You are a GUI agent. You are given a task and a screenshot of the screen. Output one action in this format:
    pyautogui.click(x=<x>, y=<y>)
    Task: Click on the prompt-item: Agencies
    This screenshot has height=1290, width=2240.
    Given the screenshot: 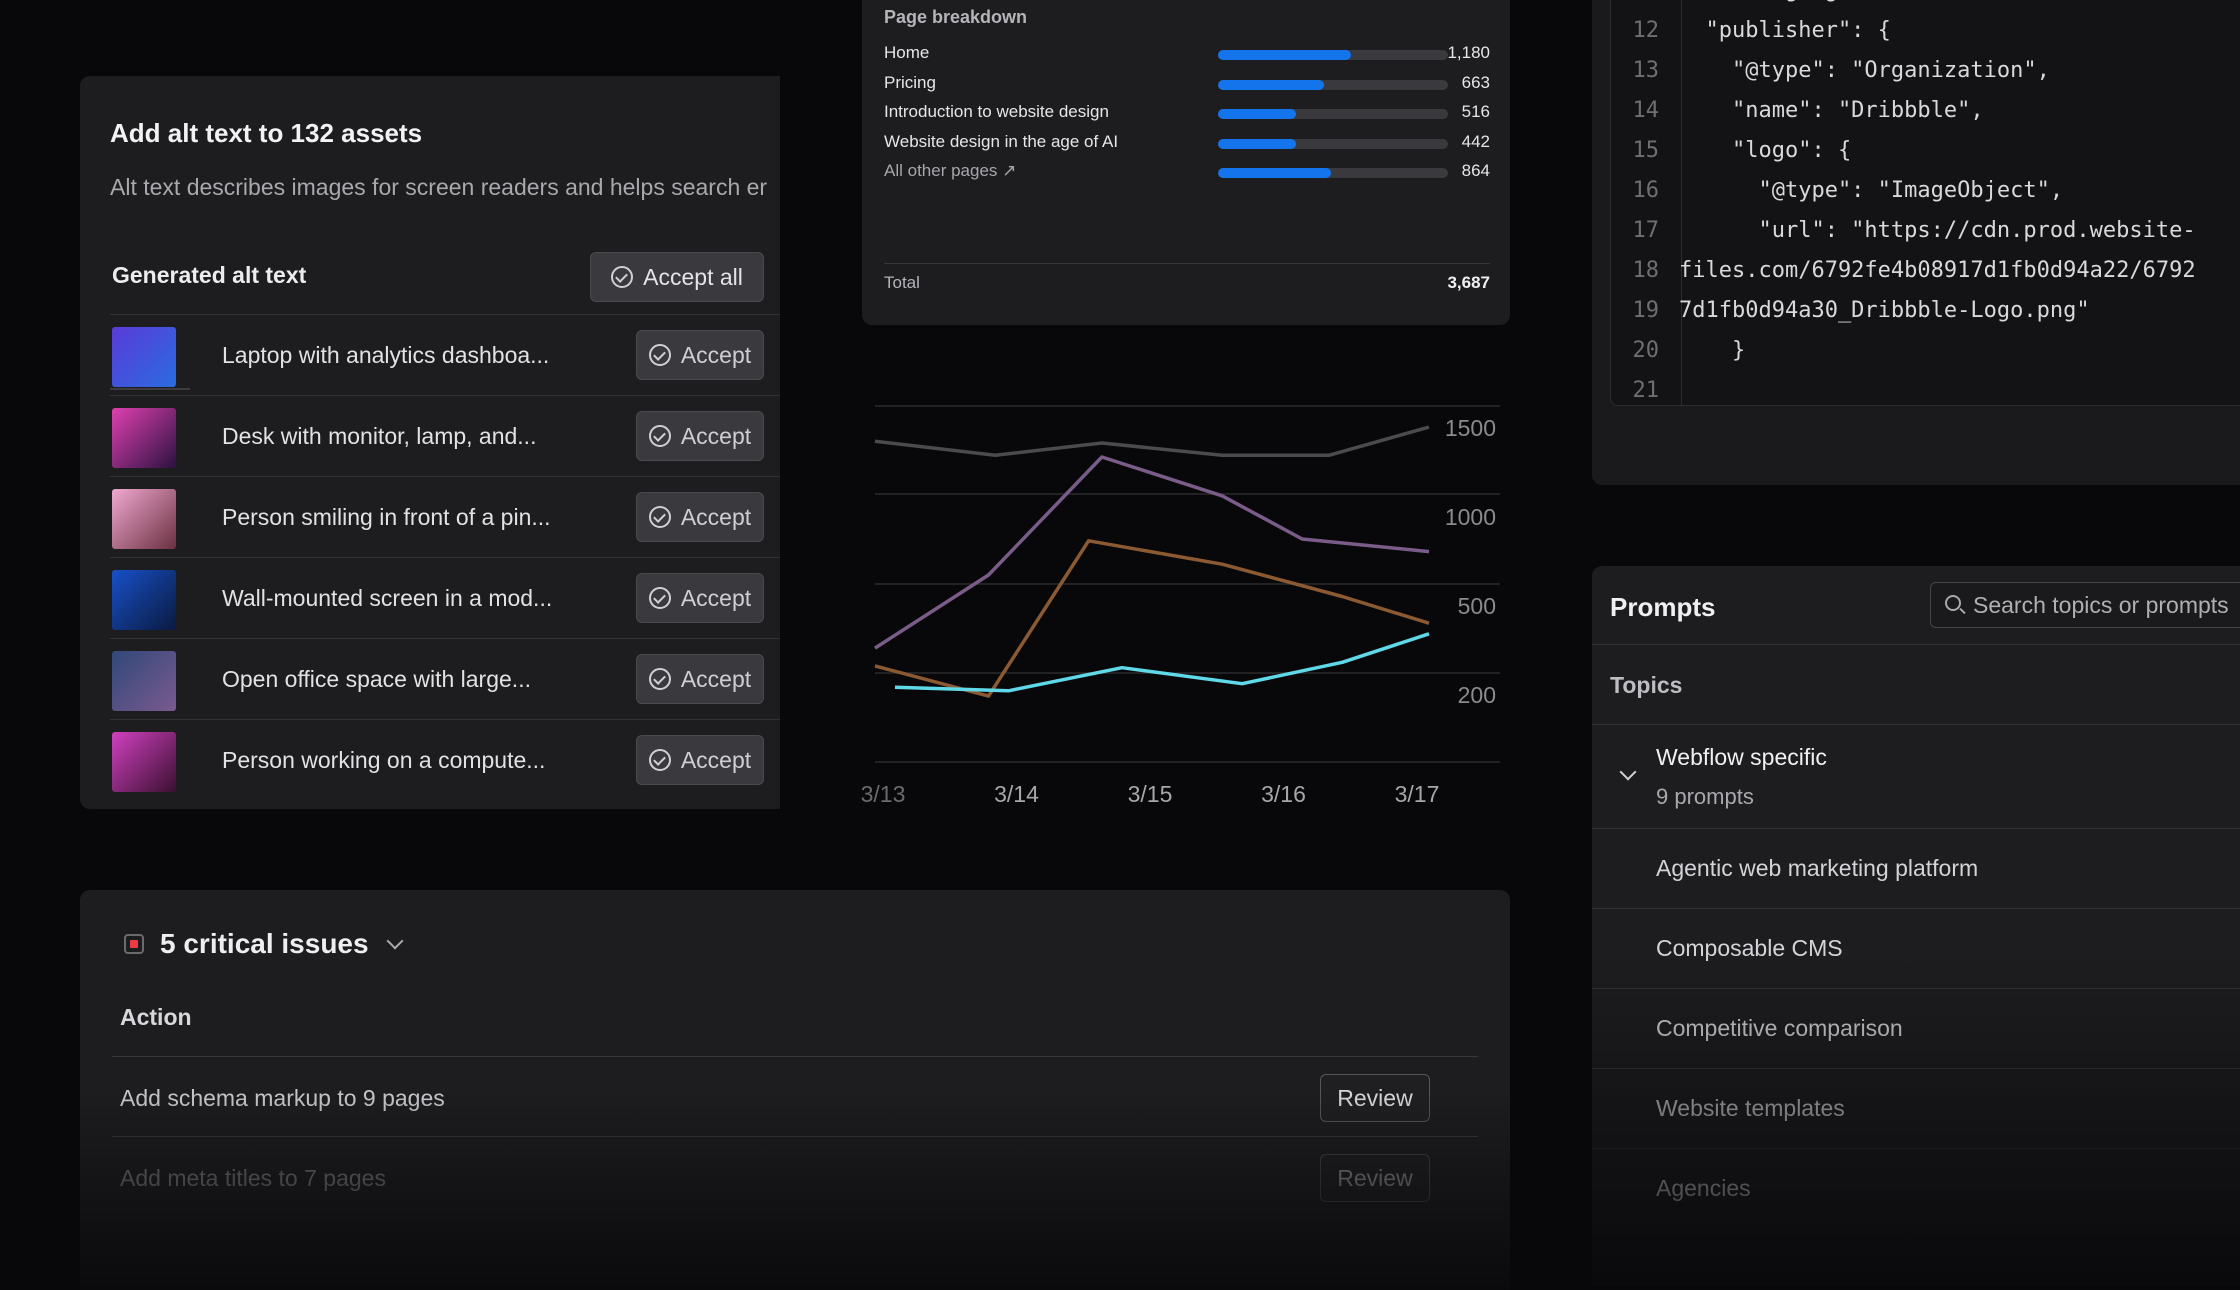 What is the action you would take?
    pyautogui.click(x=1916, y=1188)
    